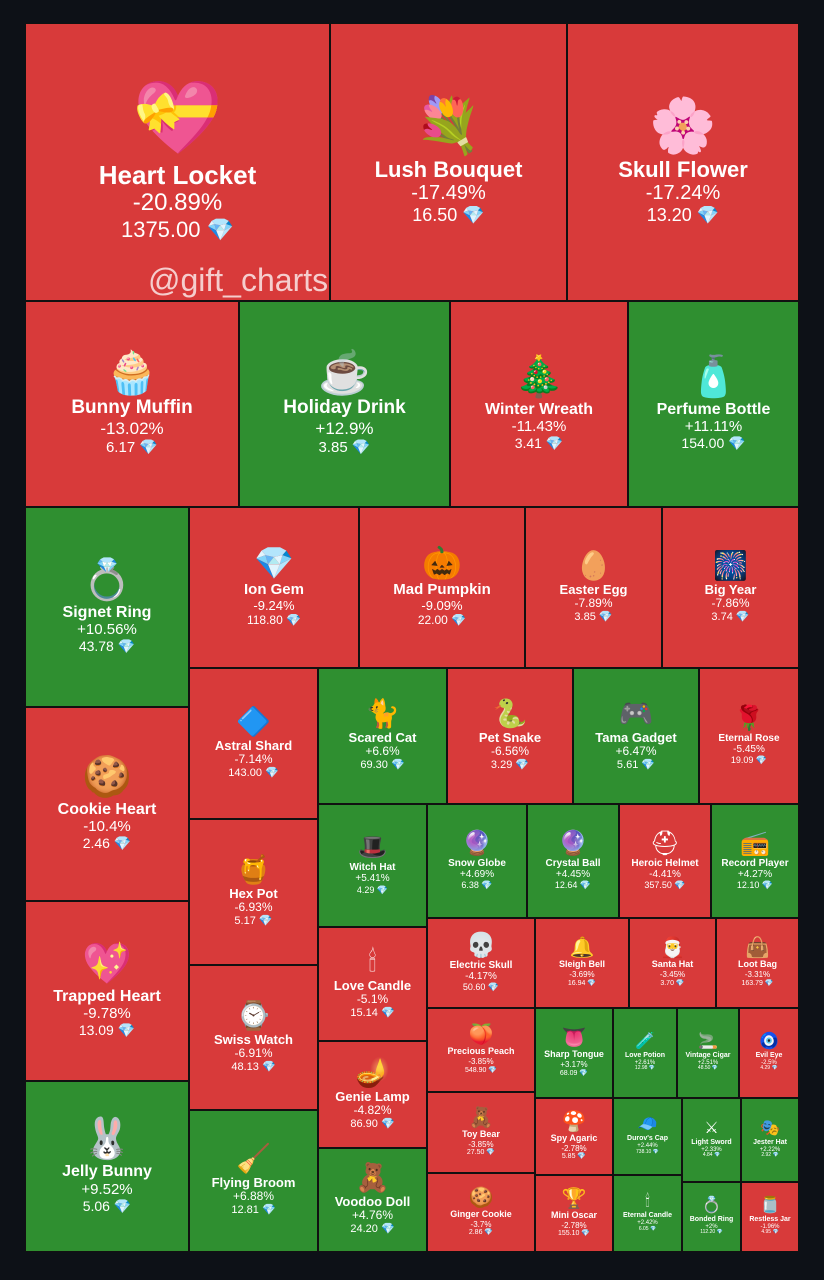 The image size is (824, 1280). What do you see at coordinates (434, 619) in the screenshot?
I see `price-value: 22.00` at bounding box center [434, 619].